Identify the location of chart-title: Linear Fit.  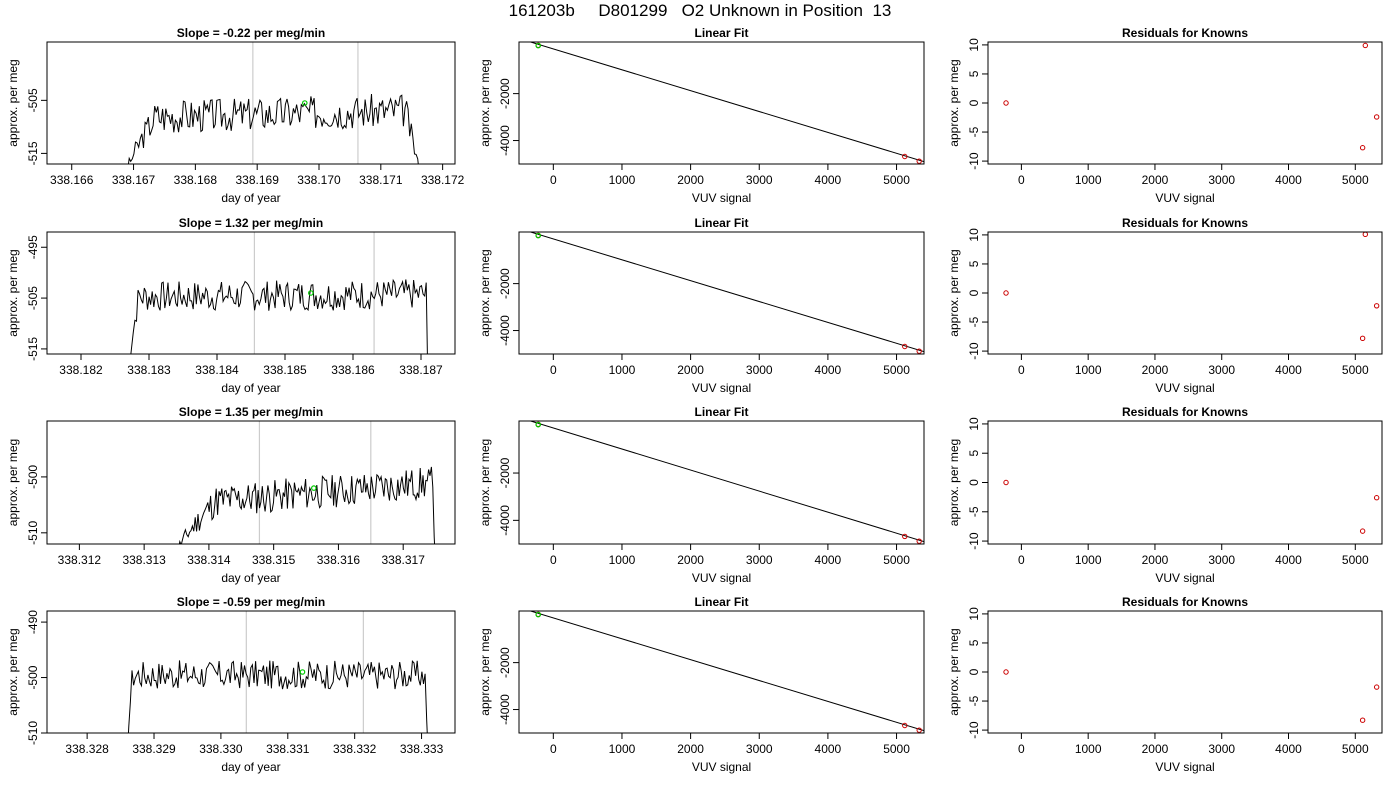
(721, 33).